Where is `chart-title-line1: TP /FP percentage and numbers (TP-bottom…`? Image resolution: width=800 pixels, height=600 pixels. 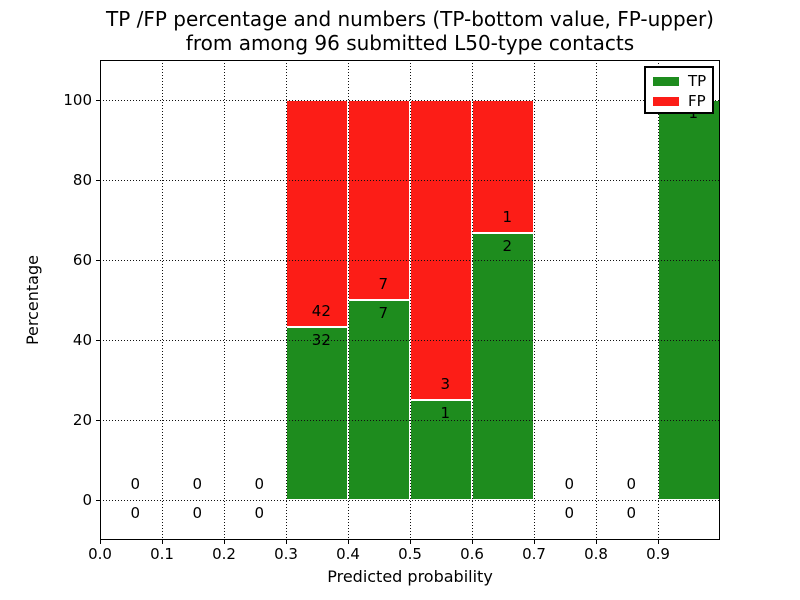 chart-title-line1: TP /FP percentage and numbers (TP-bottom… is located at coordinates (410, 19).